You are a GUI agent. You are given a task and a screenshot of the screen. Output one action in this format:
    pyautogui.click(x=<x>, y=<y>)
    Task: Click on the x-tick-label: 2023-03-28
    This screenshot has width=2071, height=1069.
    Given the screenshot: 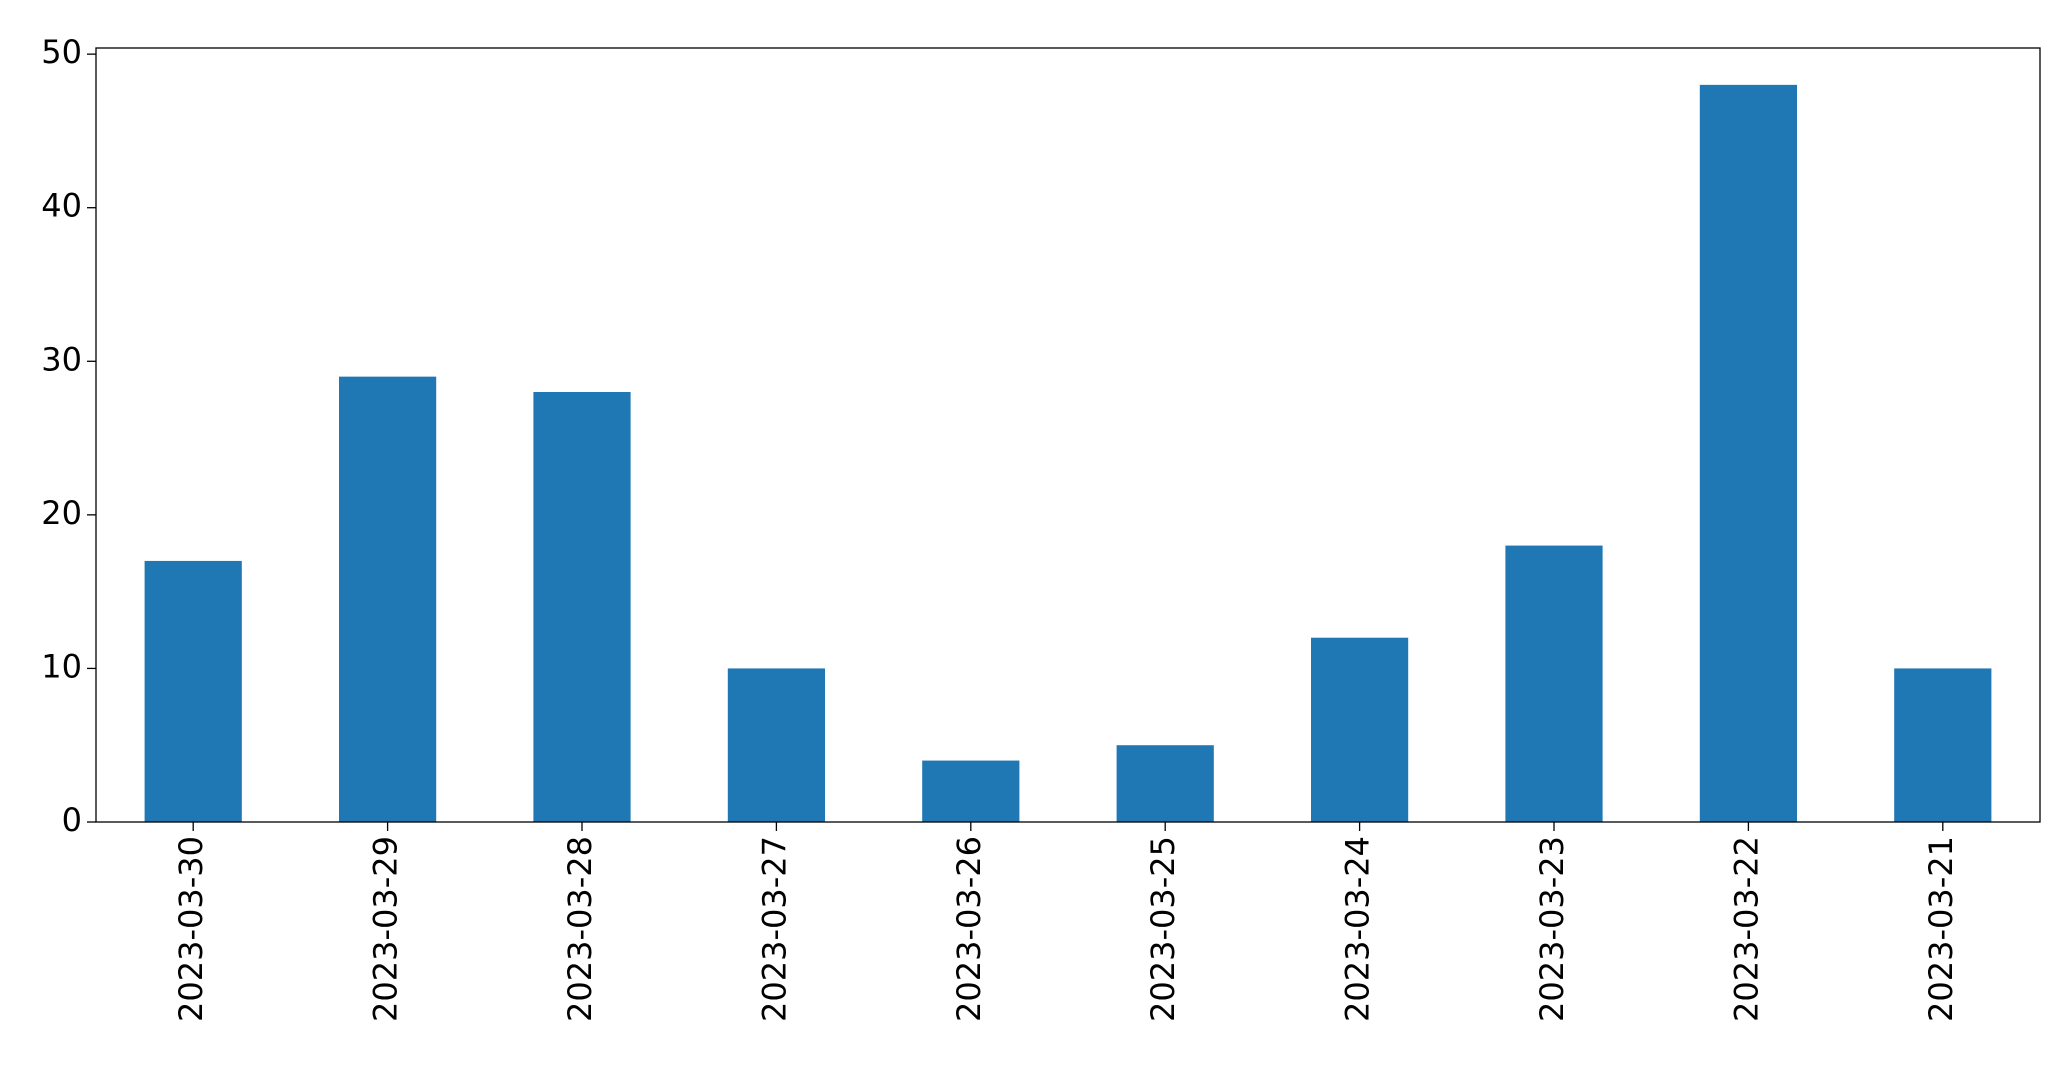 What is the action you would take?
    pyautogui.click(x=580, y=929)
    